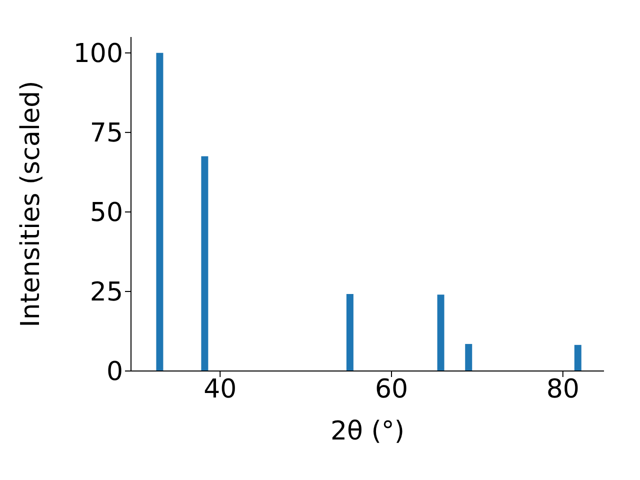  What do you see at coordinates (563, 389) in the screenshot?
I see `x-tick-label: 80` at bounding box center [563, 389].